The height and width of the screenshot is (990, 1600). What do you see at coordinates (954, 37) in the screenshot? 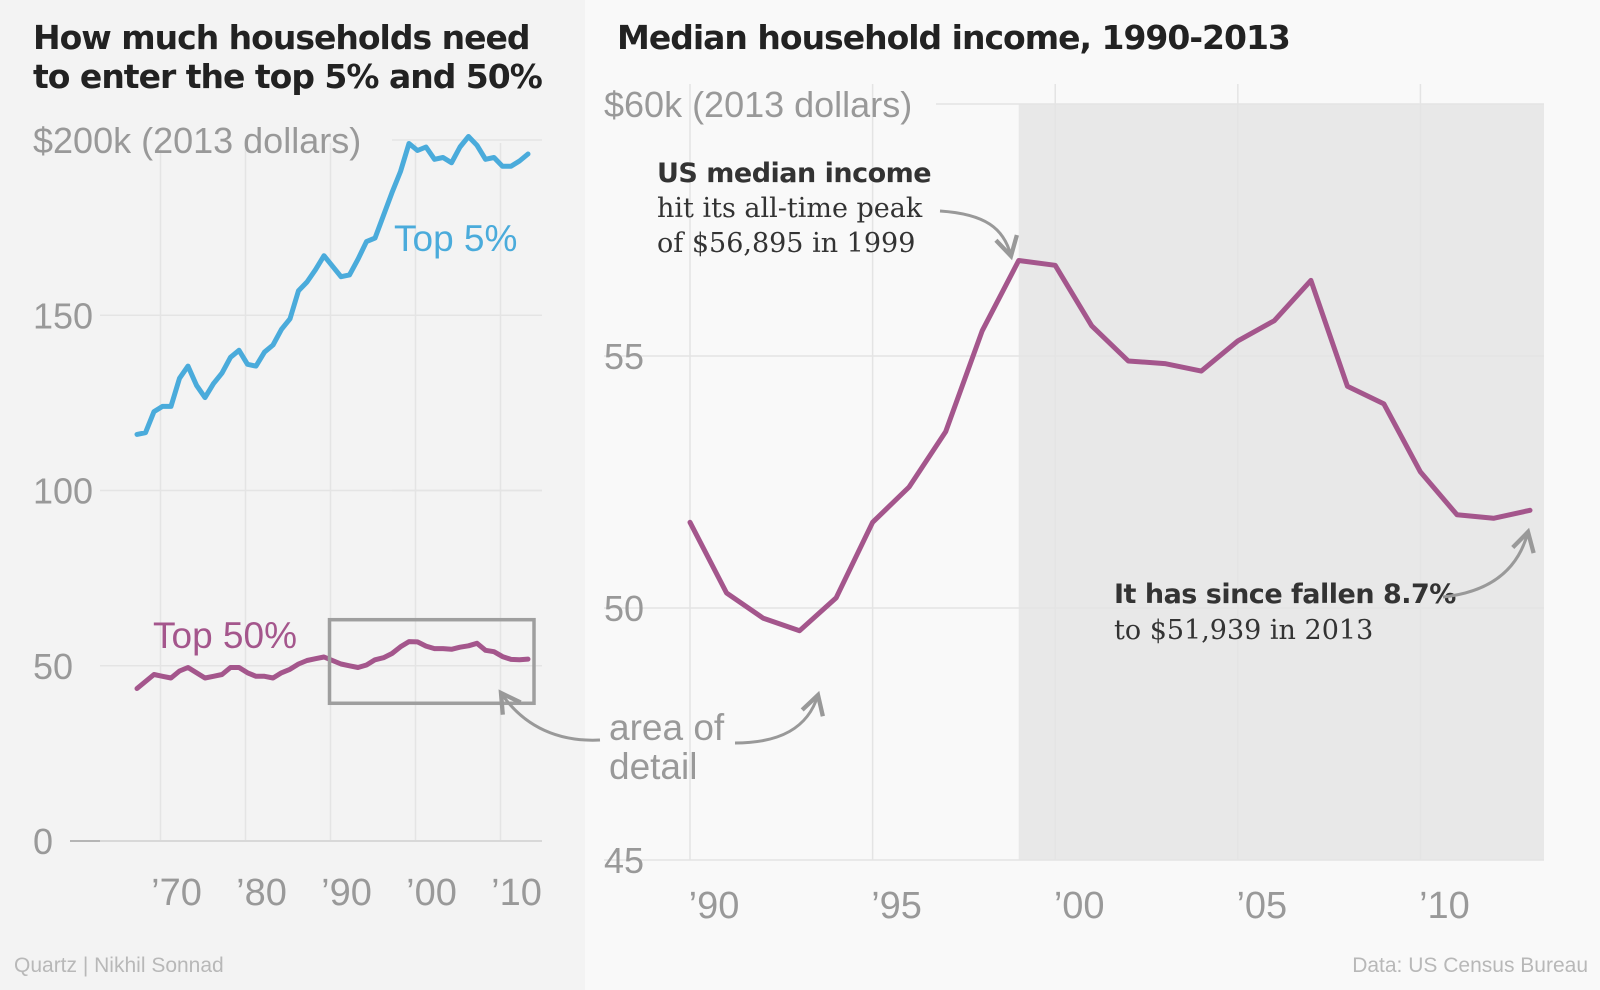
I see `right-chart-title: Median household income, 1990-2013` at bounding box center [954, 37].